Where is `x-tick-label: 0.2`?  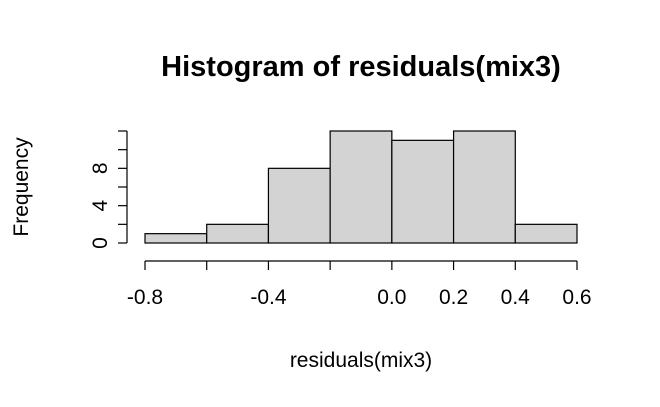 x-tick-label: 0.2 is located at coordinates (453, 297).